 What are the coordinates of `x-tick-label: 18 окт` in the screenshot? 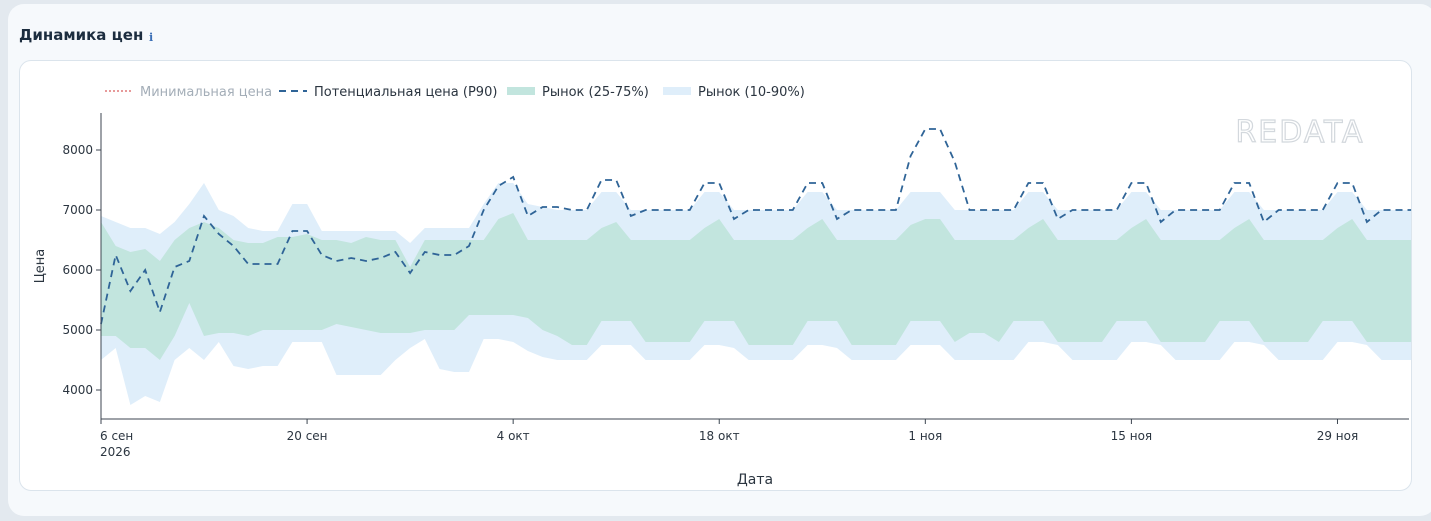 It's located at (719, 436).